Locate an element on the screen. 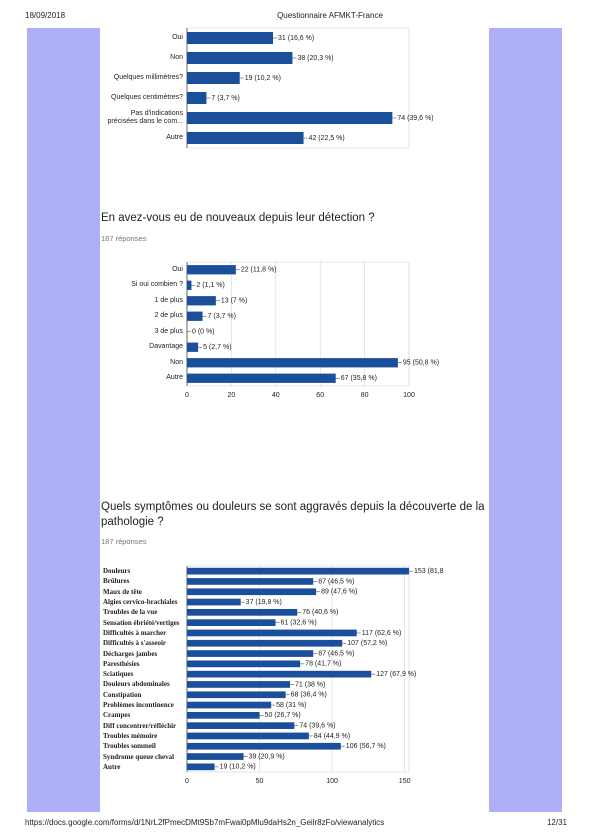  x-tick-label: 80 is located at coordinates (365, 395).